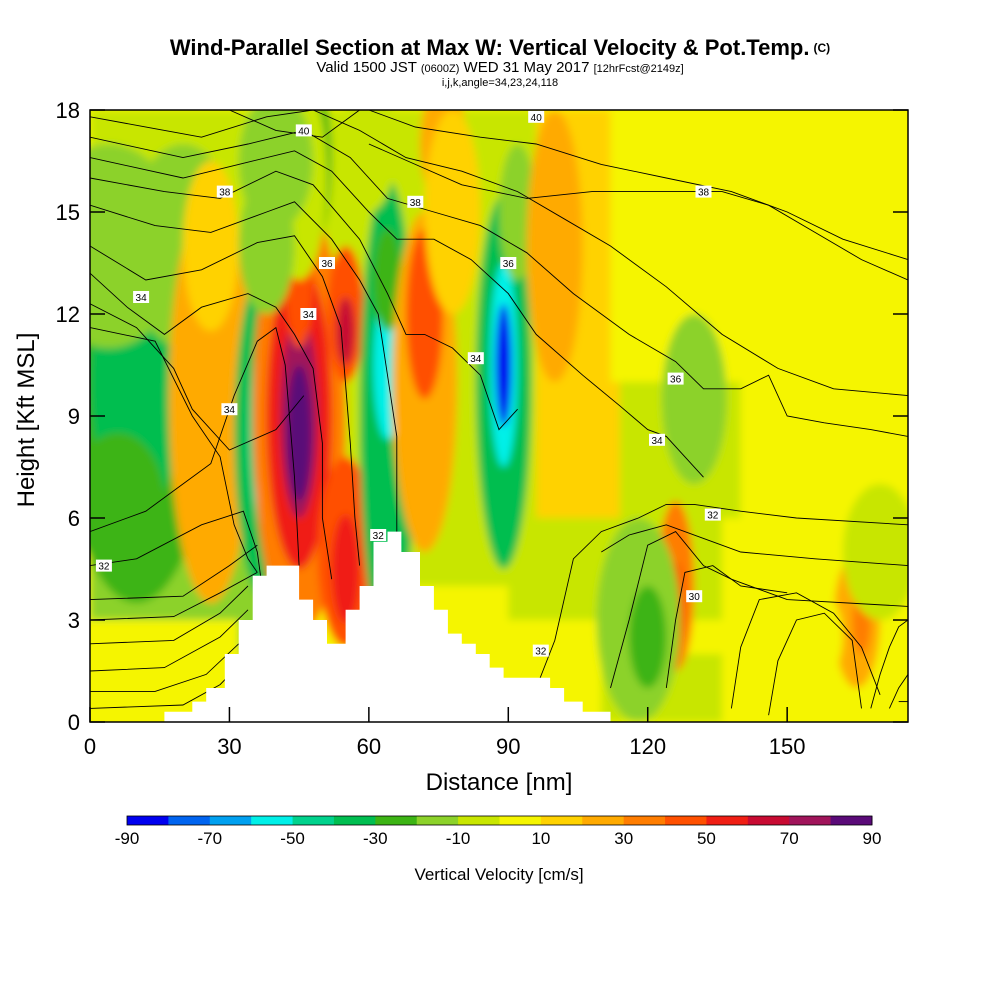 This screenshot has width=1000, height=1000. Describe the element at coordinates (499, 782) in the screenshot. I see `x-axis-title: Distance [nm]` at that location.